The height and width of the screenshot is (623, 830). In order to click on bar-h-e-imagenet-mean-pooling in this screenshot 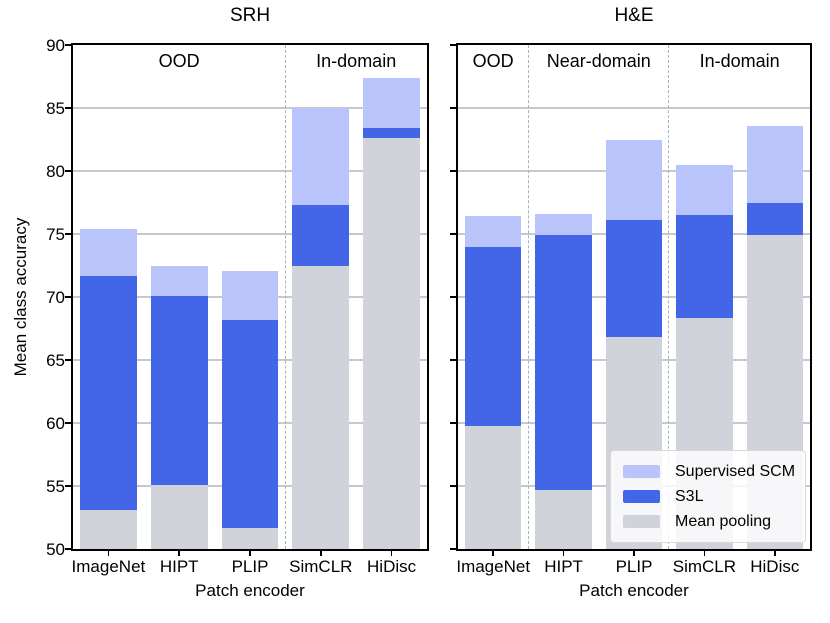, I will do `click(493, 487)`.